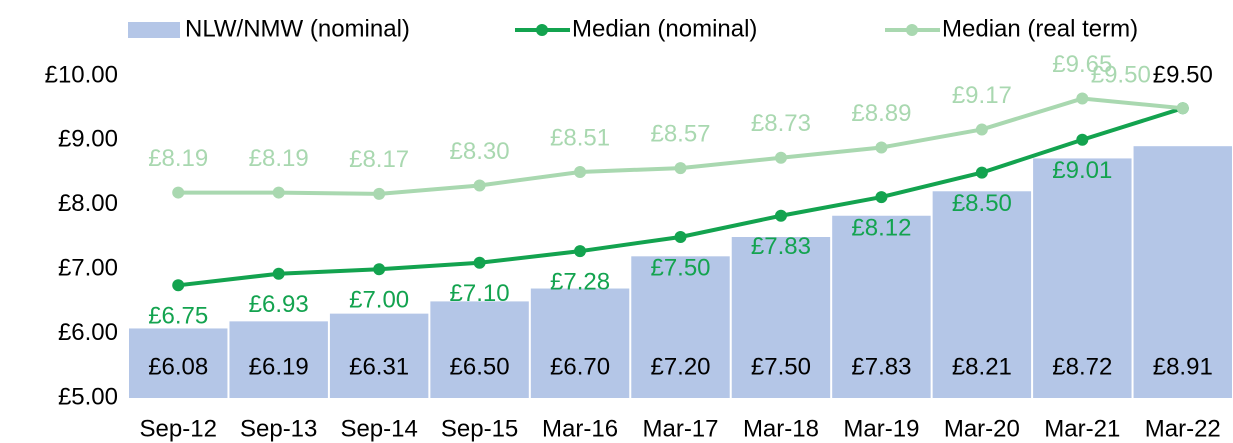 This screenshot has height=443, width=1233. Describe the element at coordinates (379, 159) in the screenshot. I see `line-label: £8.17` at that location.